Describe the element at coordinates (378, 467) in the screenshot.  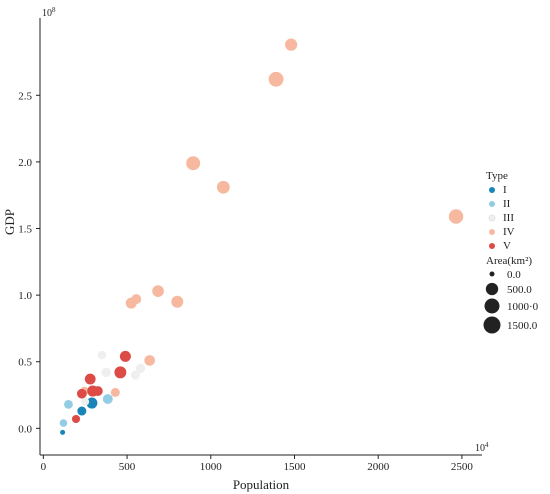
I see `x-tick-label: 2000` at that location.